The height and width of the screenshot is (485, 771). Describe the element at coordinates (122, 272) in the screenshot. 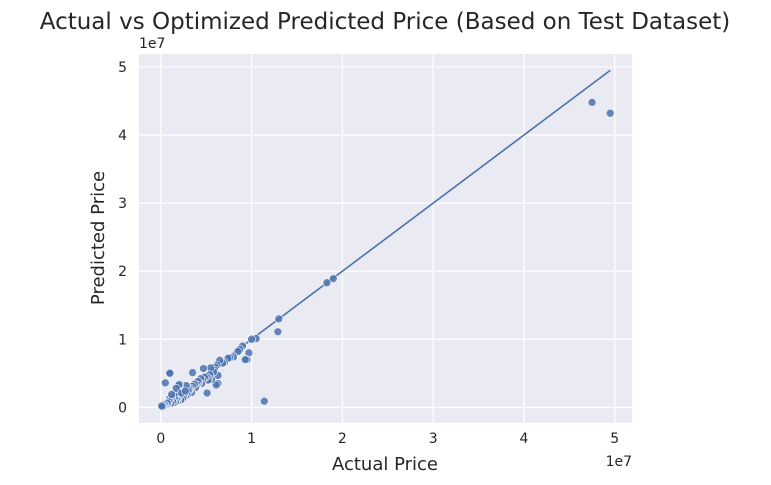

I see `y-tick-label: 2` at that location.